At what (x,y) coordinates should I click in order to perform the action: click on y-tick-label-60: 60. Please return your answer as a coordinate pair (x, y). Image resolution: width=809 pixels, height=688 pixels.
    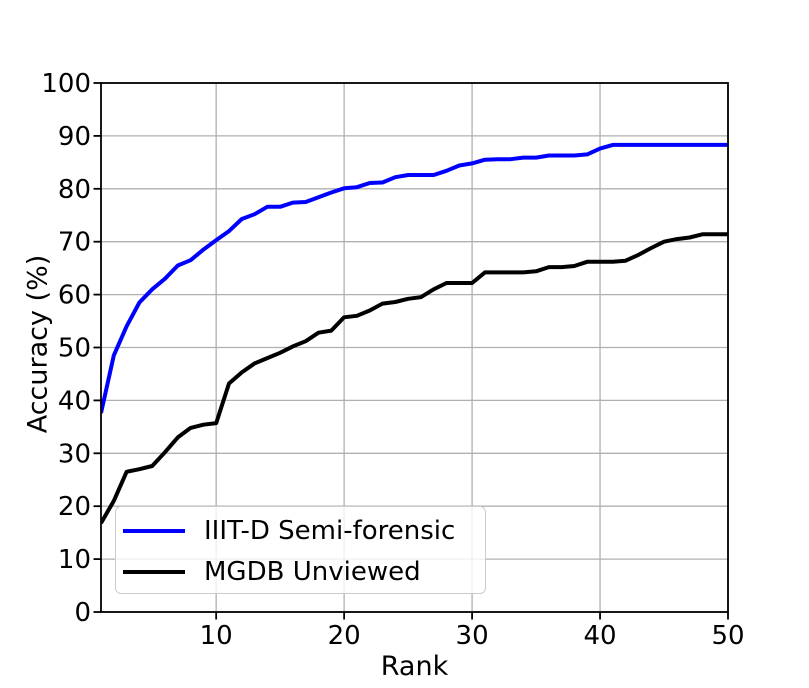
    Looking at the image, I should click on (74, 296).